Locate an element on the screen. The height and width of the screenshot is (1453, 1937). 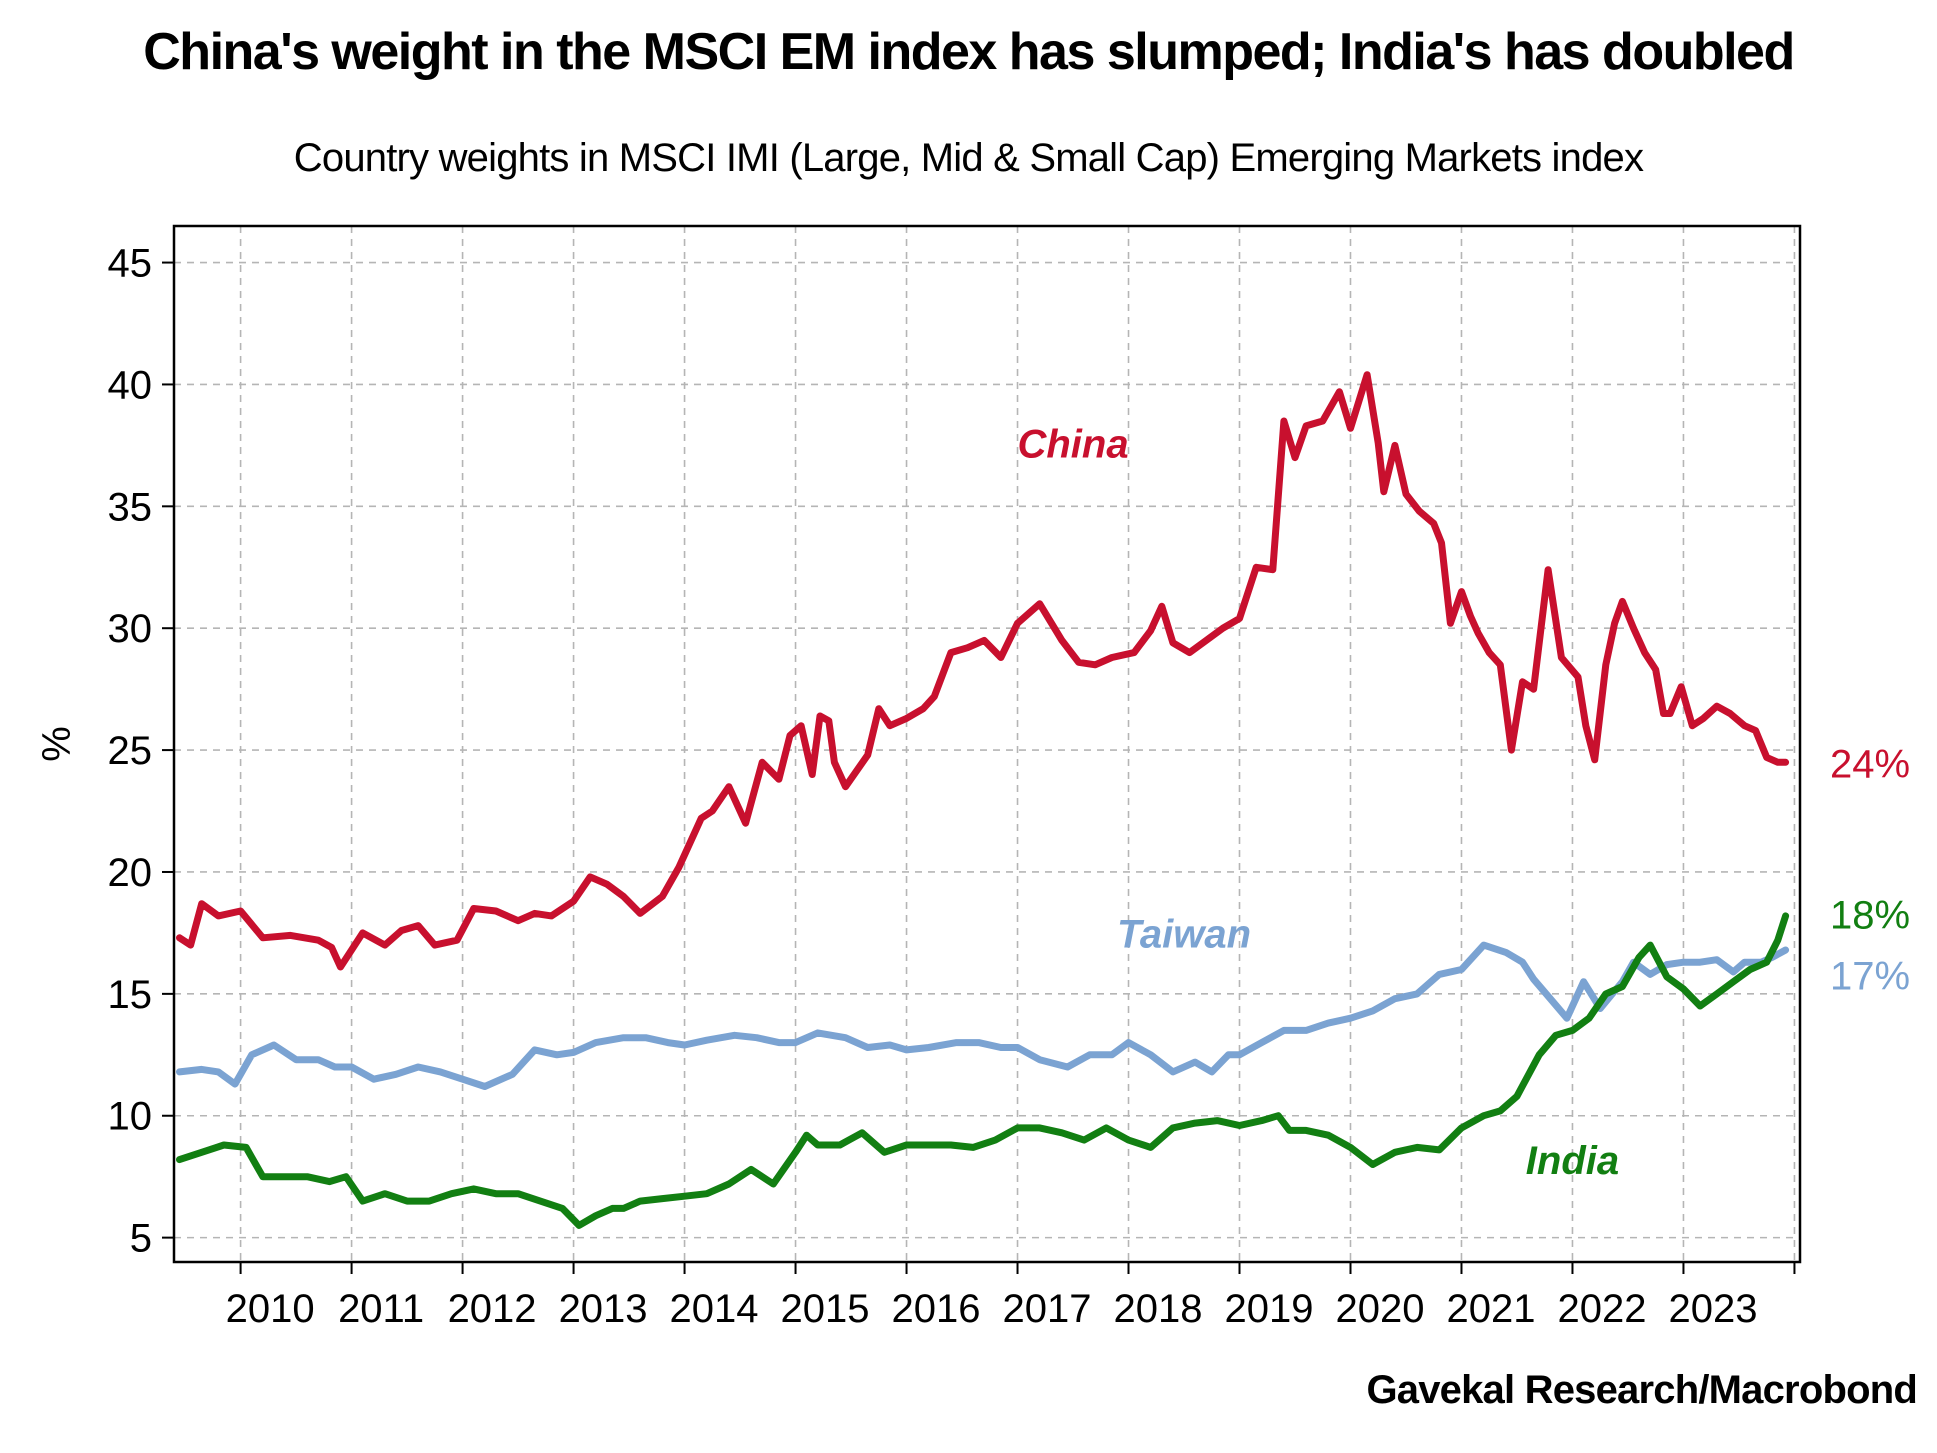
x-tick-label: 2017 is located at coordinates (1047, 1309).